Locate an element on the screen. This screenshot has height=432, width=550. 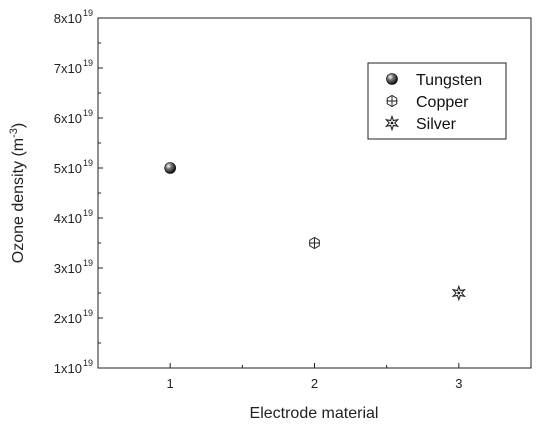
y-tick-label: 4x10 is located at coordinates (68, 218).